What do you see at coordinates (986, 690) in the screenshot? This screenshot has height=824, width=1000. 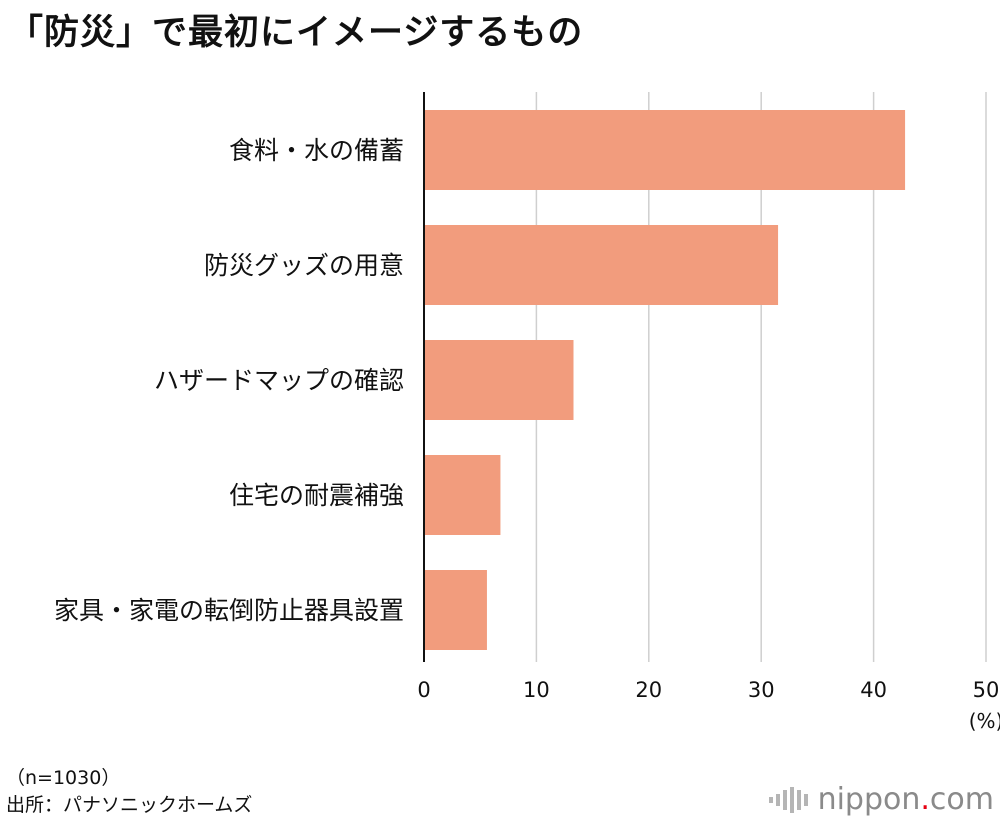 I see `x-tick-label: 50` at bounding box center [986, 690].